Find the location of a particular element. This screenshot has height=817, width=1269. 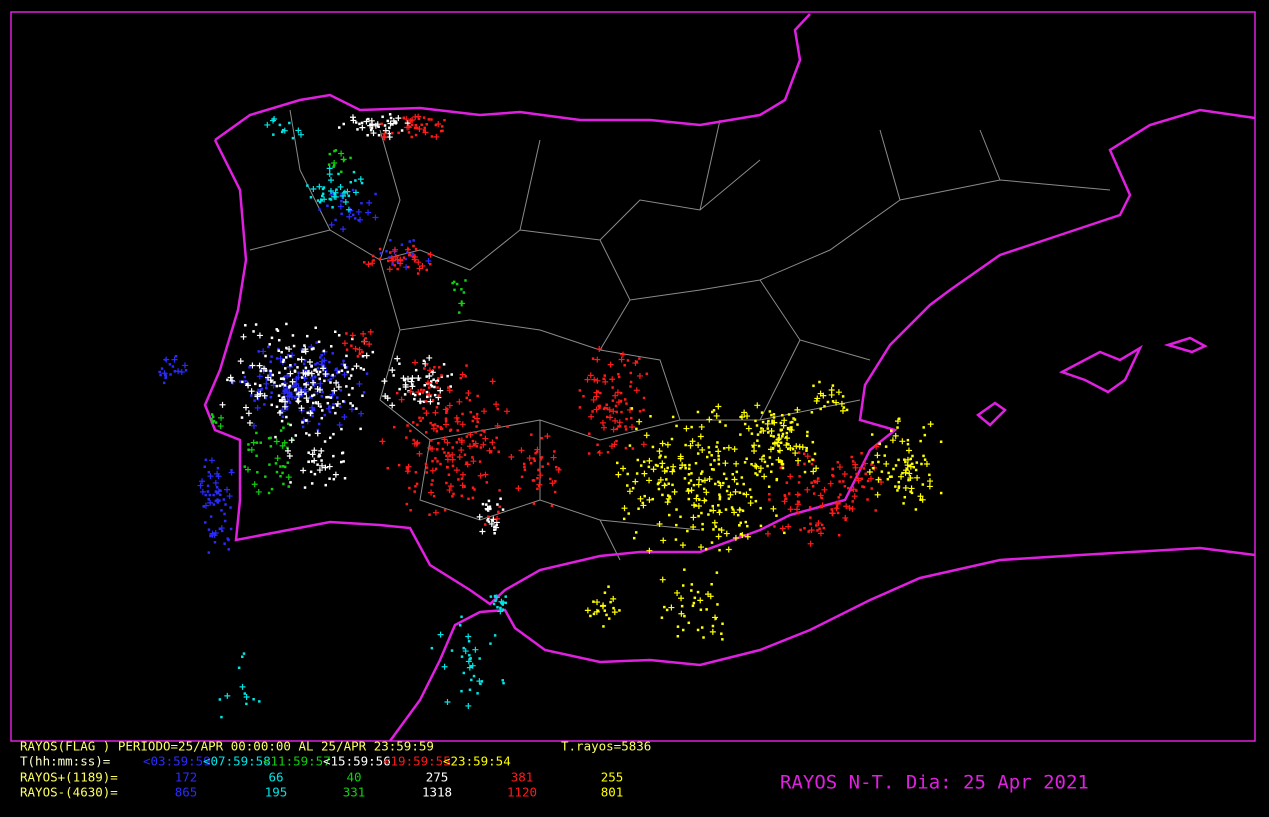

island-ibiza is located at coordinates (991, 414).